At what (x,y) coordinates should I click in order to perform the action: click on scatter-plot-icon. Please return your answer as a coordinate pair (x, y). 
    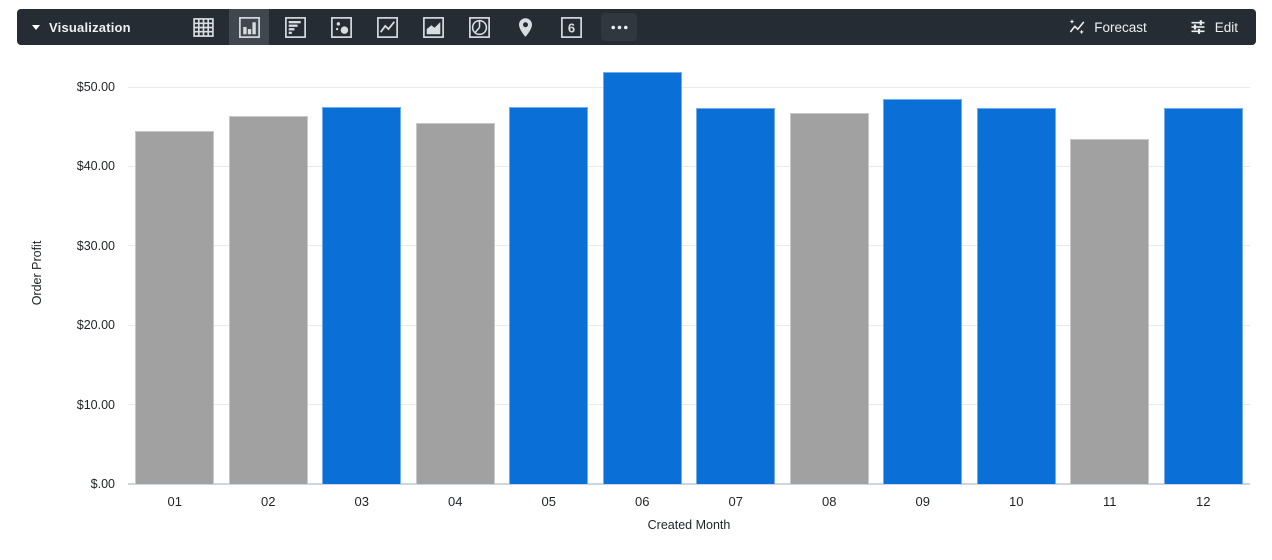
    Looking at the image, I should click on (341, 27).